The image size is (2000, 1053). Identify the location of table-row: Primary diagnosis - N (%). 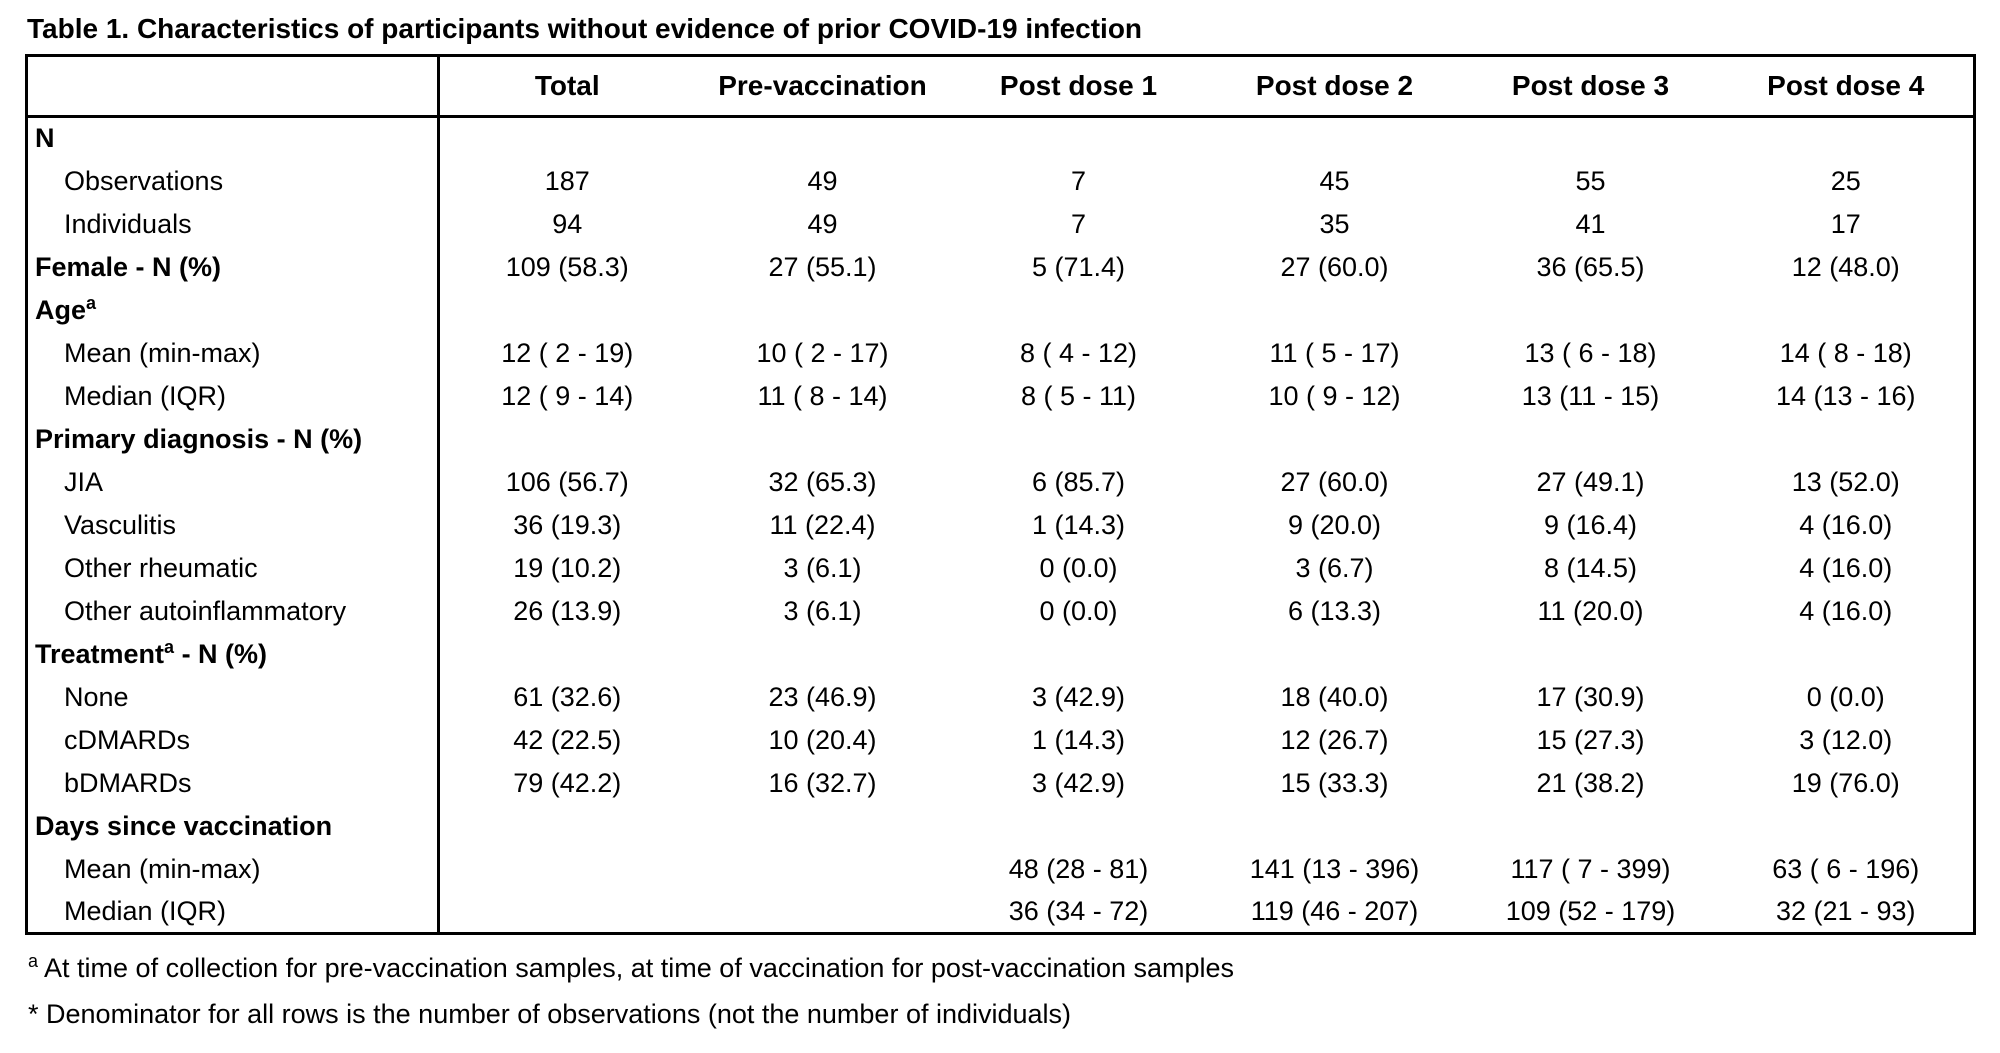
(1000, 439).